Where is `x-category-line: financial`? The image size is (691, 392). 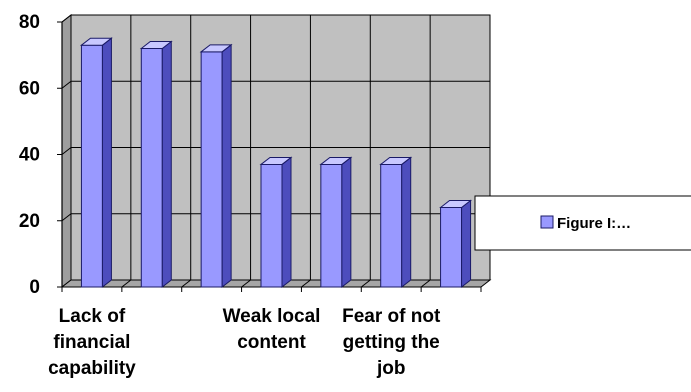 x-category-line: financial is located at coordinates (91, 342).